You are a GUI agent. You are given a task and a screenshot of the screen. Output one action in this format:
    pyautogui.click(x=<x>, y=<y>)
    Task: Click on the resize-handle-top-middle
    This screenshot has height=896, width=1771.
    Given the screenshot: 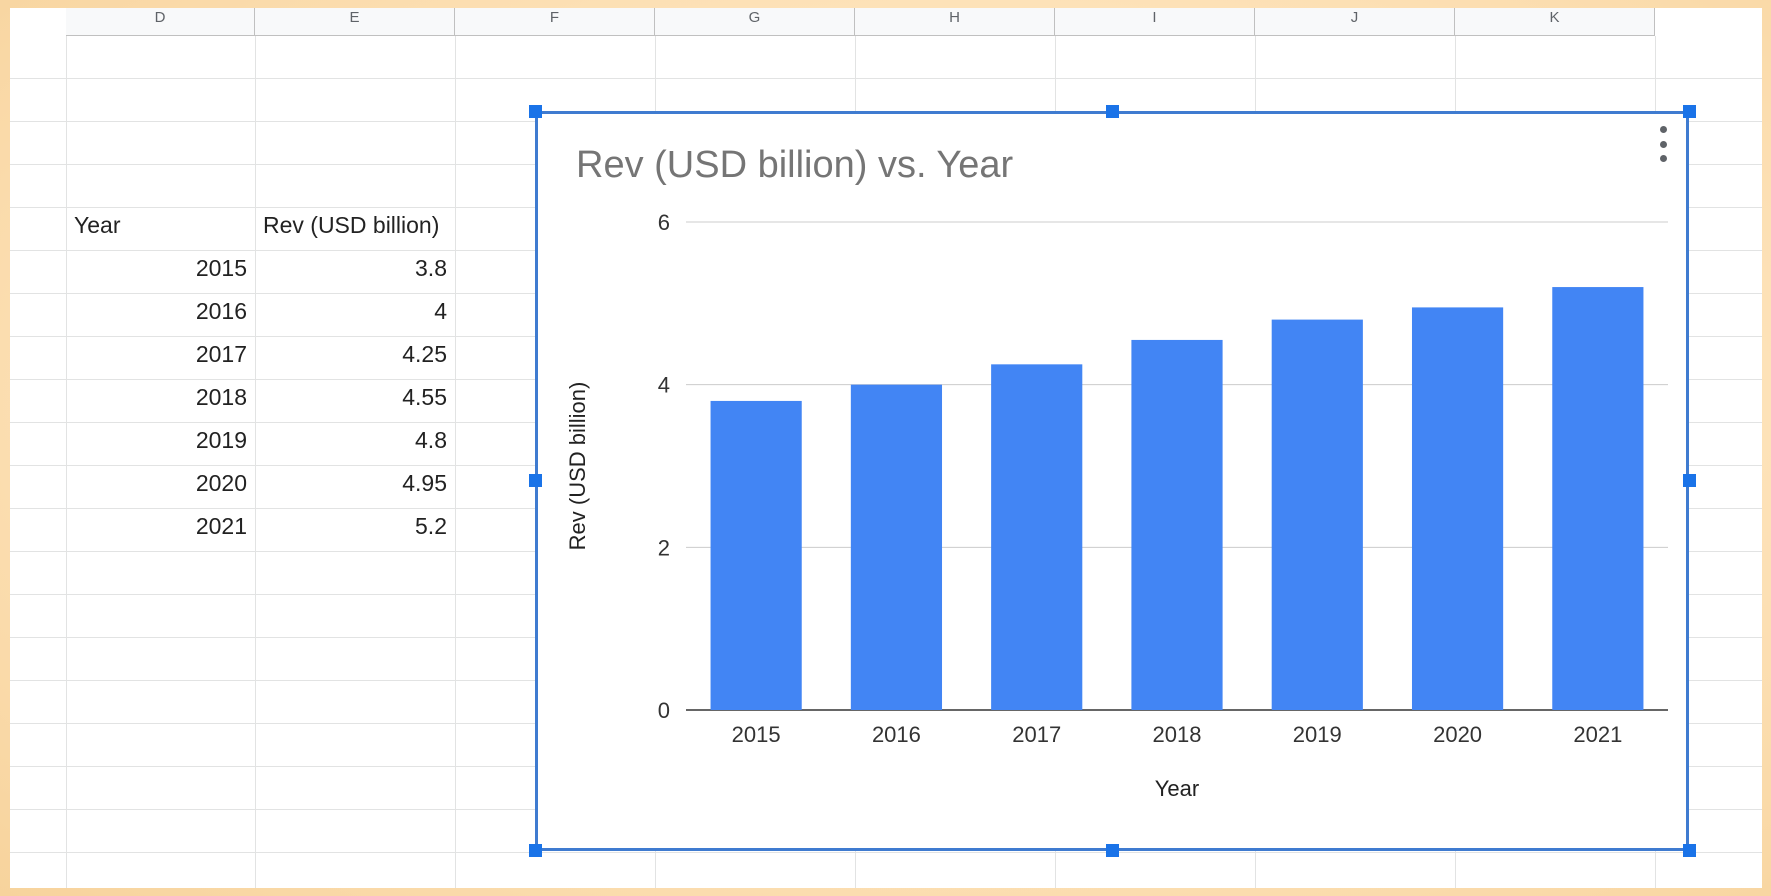 What is the action you would take?
    pyautogui.click(x=1112, y=111)
    